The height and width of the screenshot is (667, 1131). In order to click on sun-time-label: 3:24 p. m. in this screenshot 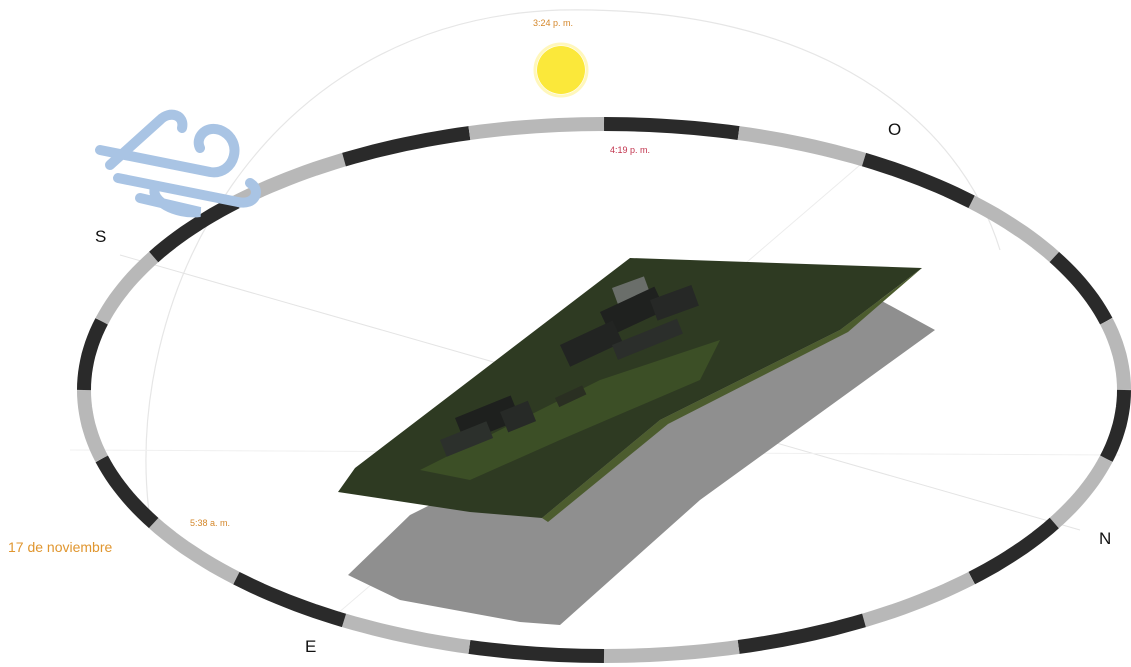, I will do `click(553, 23)`.